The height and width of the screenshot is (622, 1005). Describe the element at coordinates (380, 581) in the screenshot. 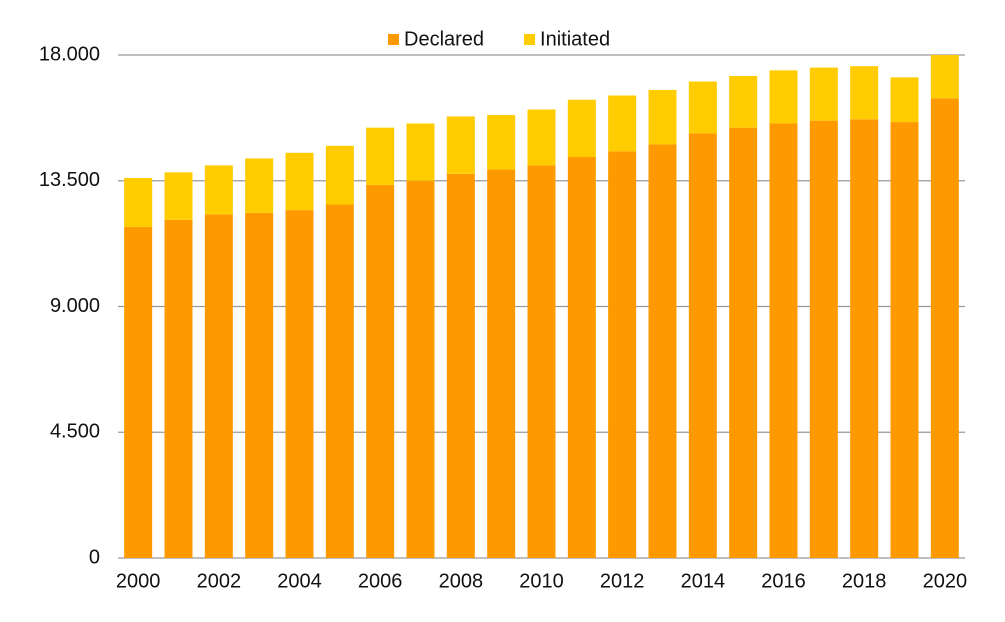

I see `x-tick-label: 2006` at that location.